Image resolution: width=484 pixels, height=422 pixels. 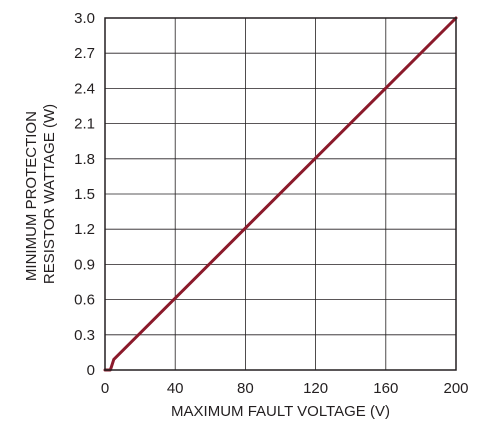 I want to click on y-tick-label: 2.1, so click(x=84, y=124).